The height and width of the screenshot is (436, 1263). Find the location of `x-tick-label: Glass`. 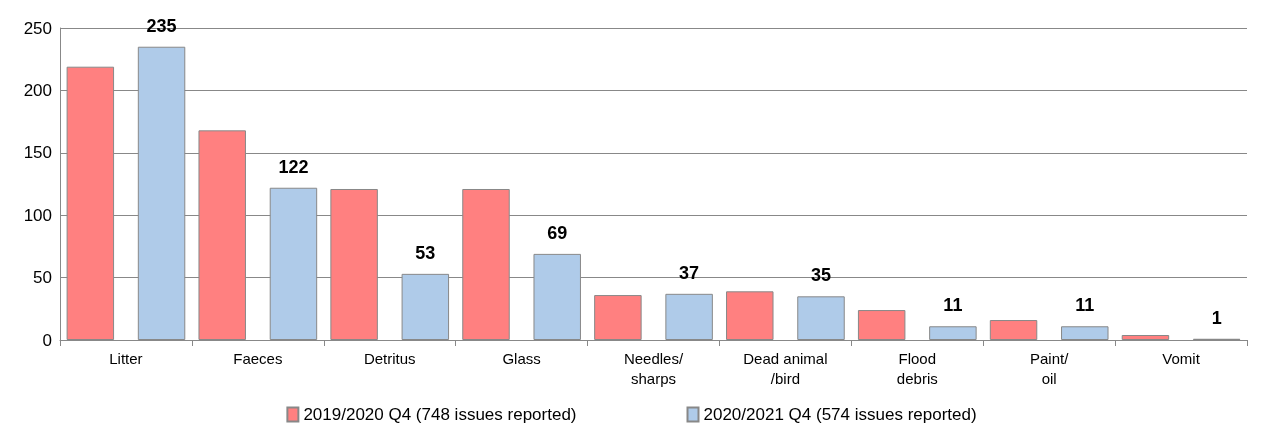

x-tick-label: Glass is located at coordinates (521, 358).